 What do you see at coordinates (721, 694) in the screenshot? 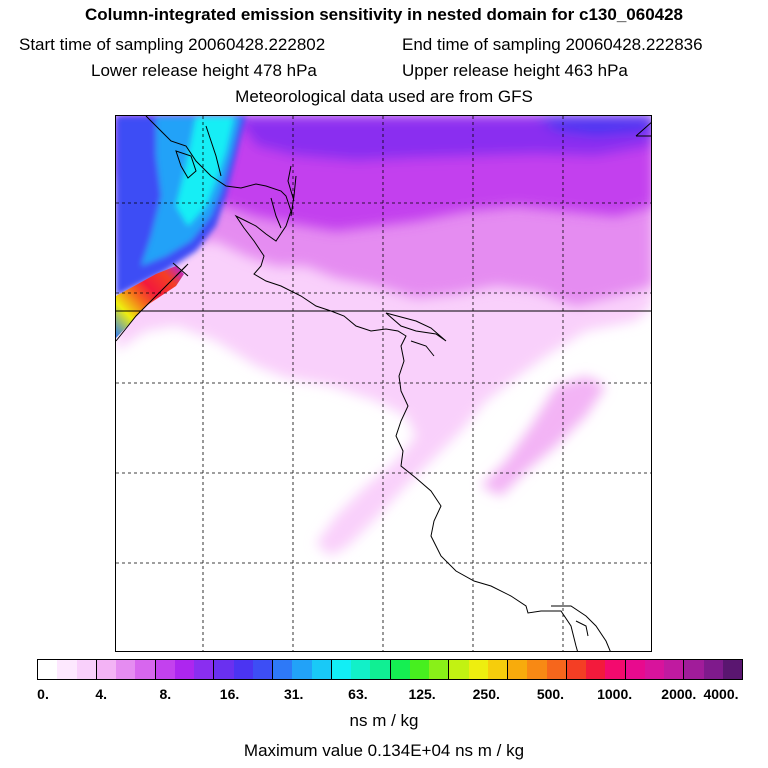
I see `colorbar-tick-label: 4000.` at bounding box center [721, 694].